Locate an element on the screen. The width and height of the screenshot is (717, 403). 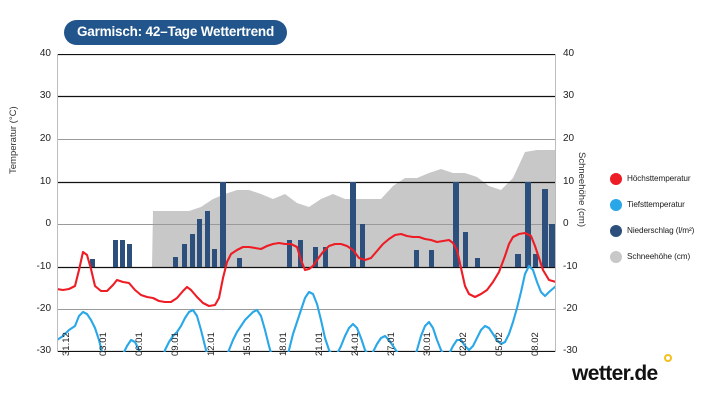
y-tick-right-5: -10 is located at coordinates (570, 266).